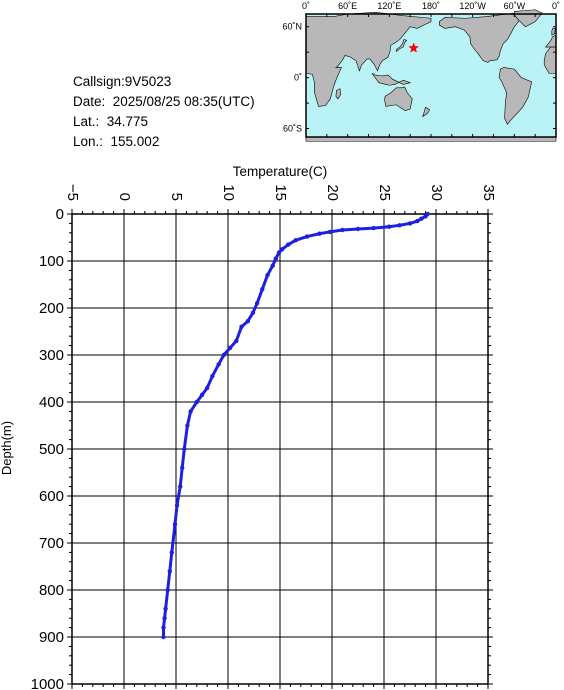 This screenshot has height=690, width=564. Describe the element at coordinates (553, 32) in the screenshot. I see `land-uk` at that location.